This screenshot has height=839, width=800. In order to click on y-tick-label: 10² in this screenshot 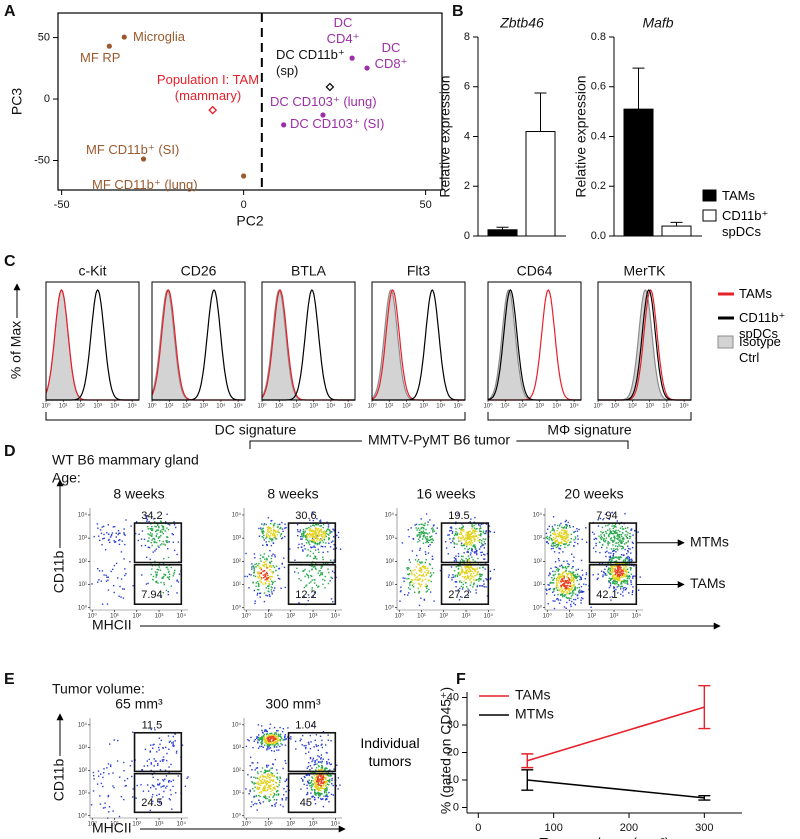, I will do `click(236, 562)`.